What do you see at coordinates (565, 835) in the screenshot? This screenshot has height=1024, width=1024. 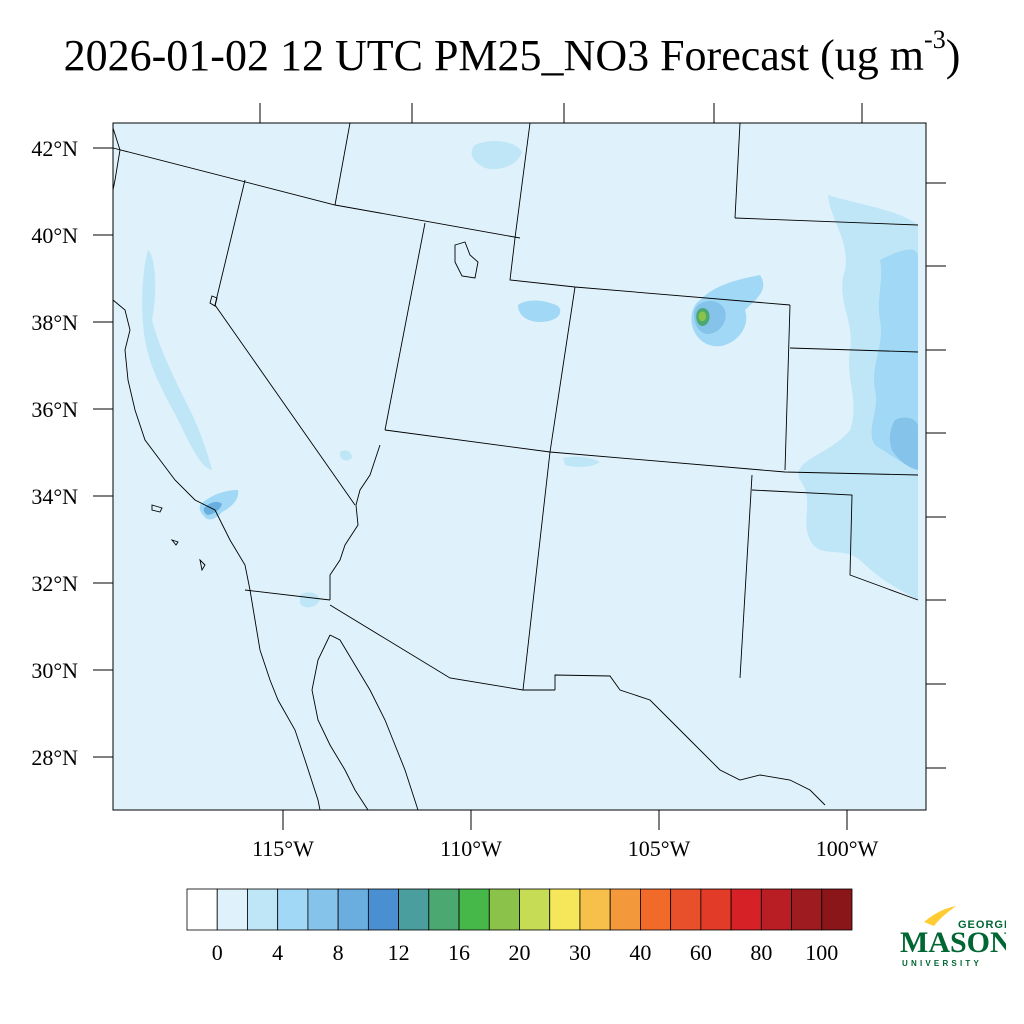 I see `longitude-axis: 115°W 110°W 105°W 100°W` at bounding box center [565, 835].